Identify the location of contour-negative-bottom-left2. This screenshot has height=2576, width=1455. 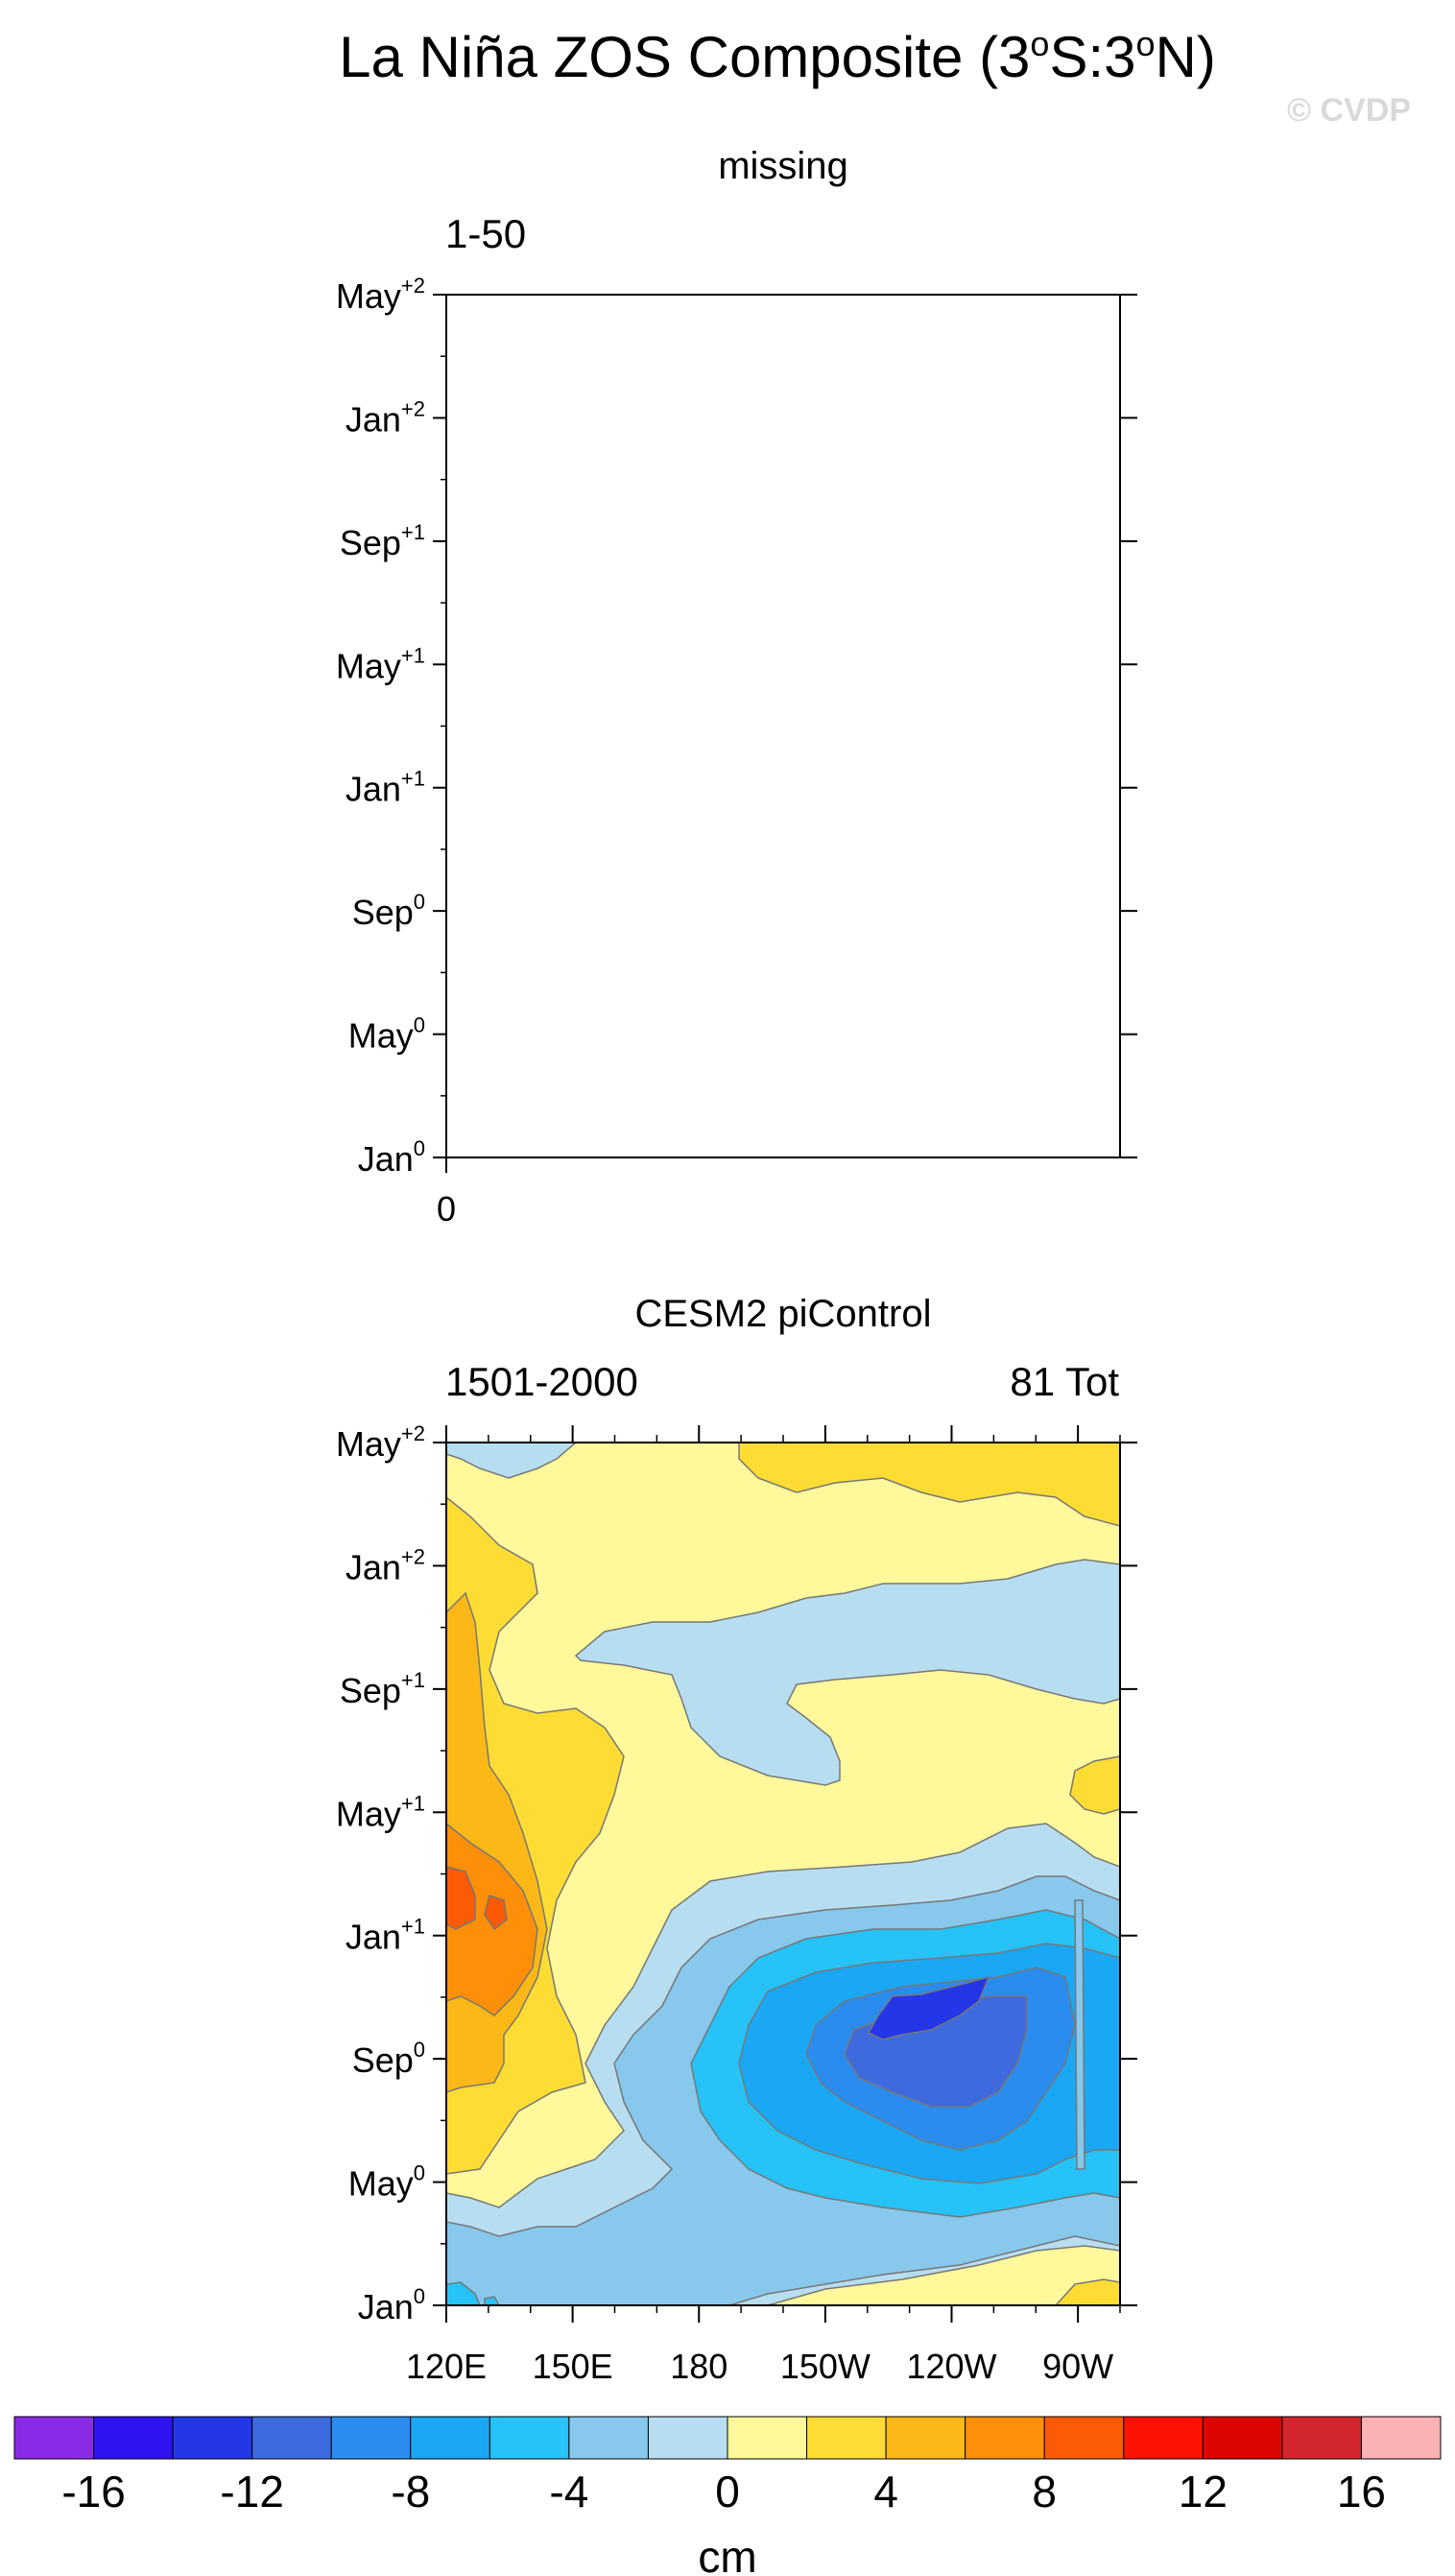
(492, 2300).